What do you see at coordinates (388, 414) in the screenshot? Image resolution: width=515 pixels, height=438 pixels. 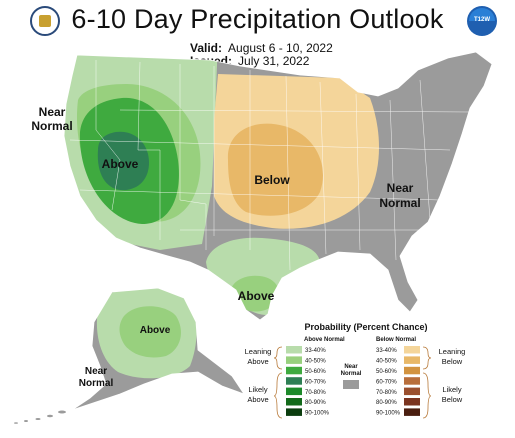 I see `legend-below-swatch-label: 90-100%` at bounding box center [388, 414].